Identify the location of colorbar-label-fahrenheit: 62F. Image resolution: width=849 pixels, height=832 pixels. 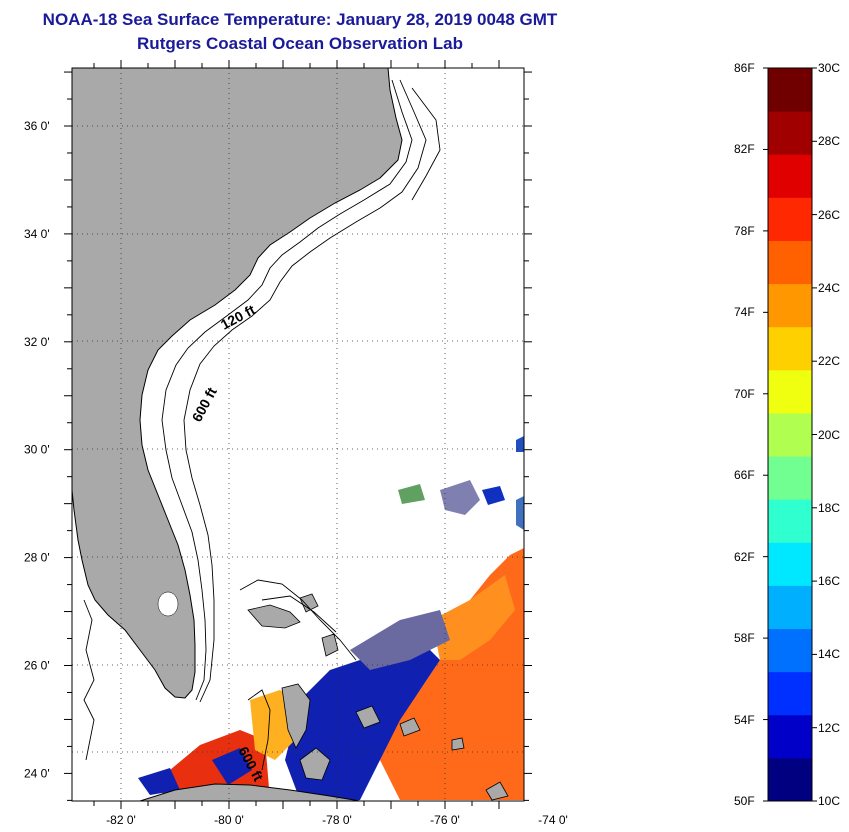
(744, 556).